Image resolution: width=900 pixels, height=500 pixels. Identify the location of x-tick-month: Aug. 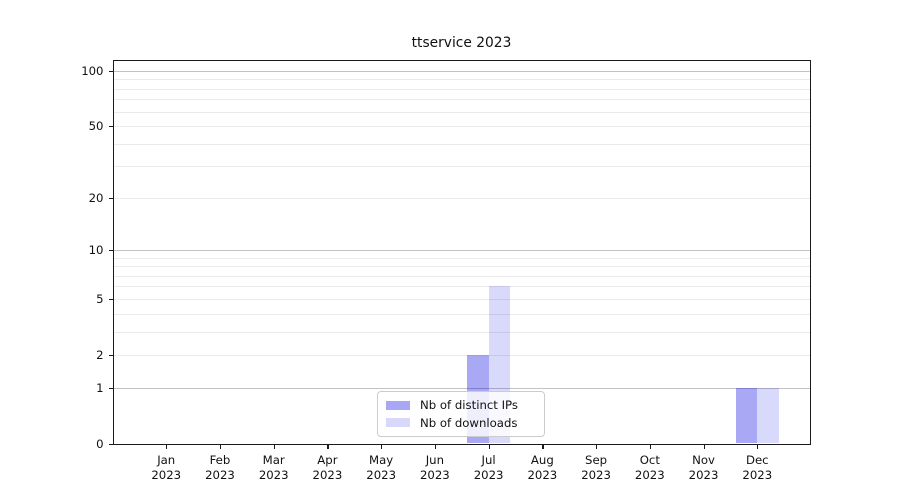
(542, 459).